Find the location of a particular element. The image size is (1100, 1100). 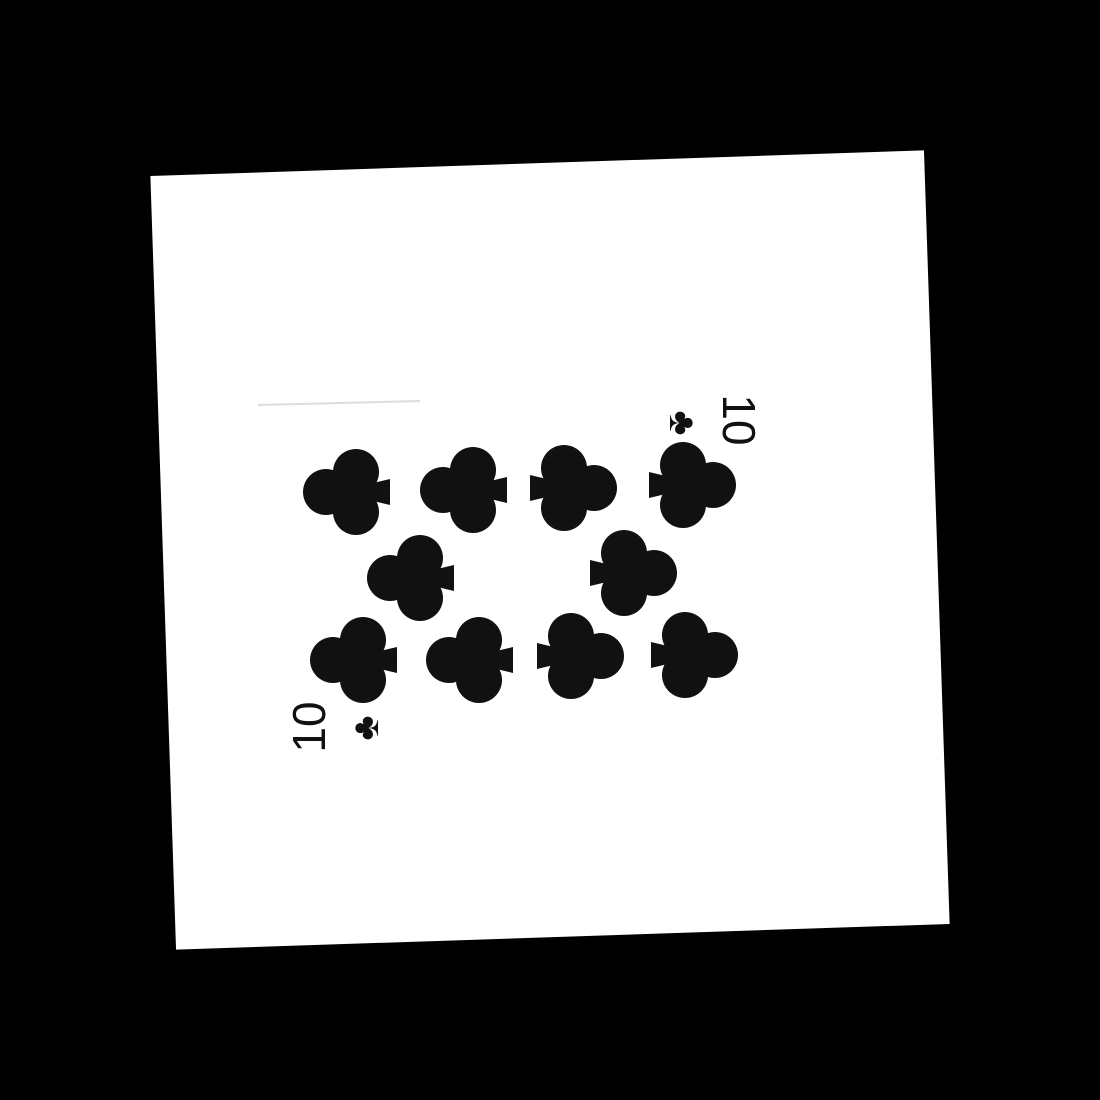

card-edge is located at coordinates (339, 403).